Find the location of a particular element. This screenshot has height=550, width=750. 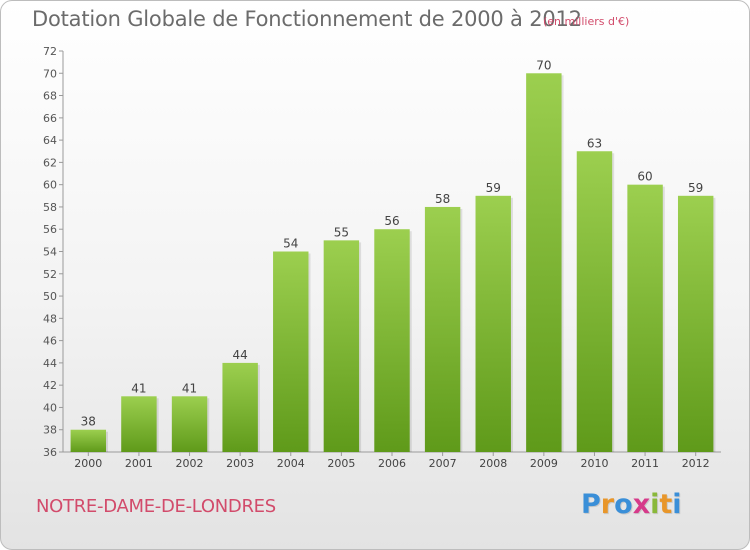

y-tick-label: 44 is located at coordinates (50, 363).